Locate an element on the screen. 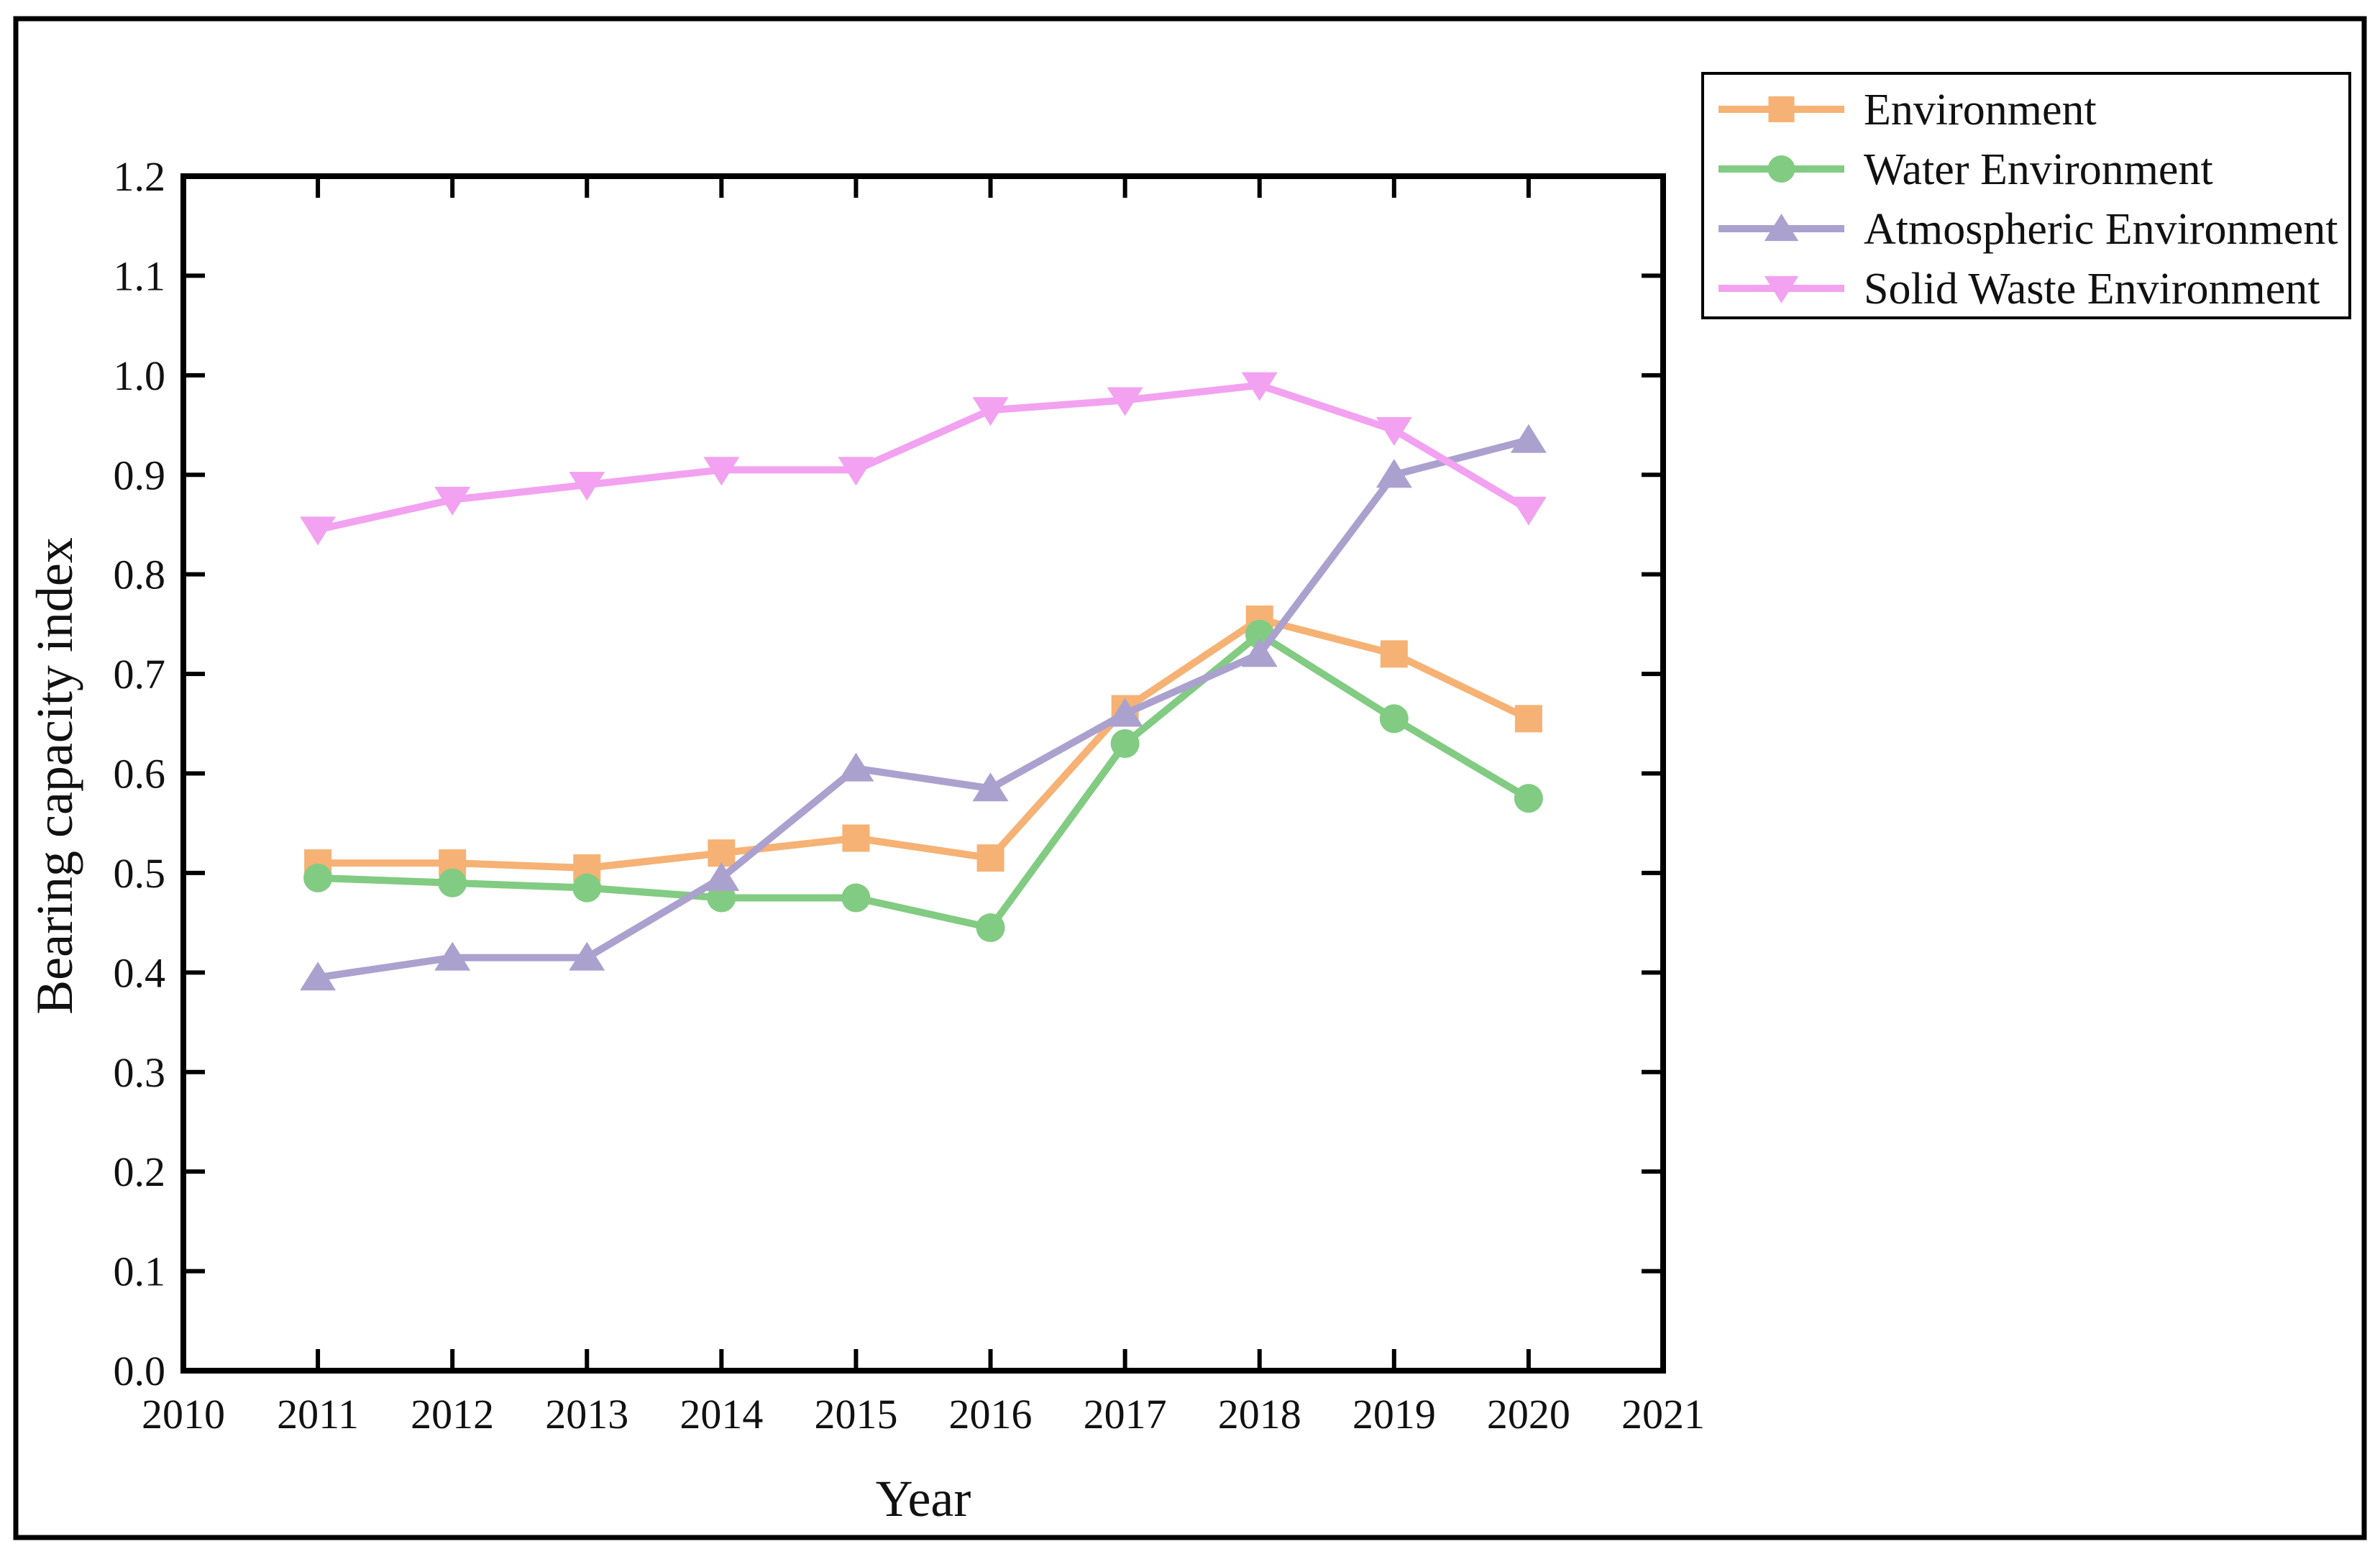 Image resolution: width=2380 pixels, height=1567 pixels. x-tick-label: 2012 is located at coordinates (452, 1414).